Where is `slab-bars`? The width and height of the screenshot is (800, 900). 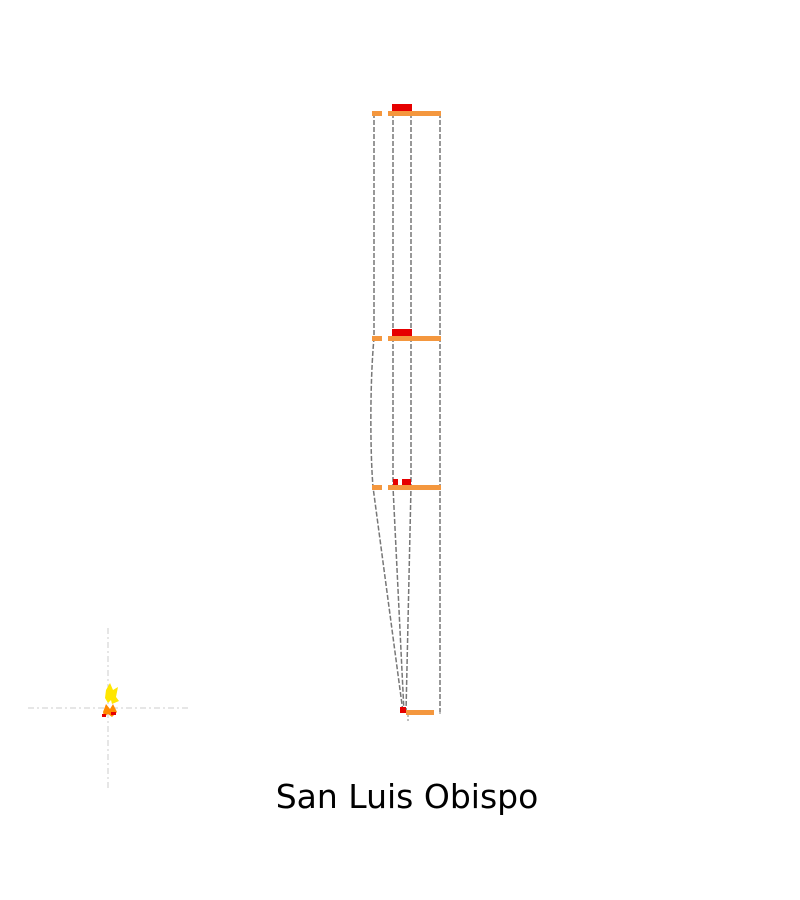 slab-bars is located at coordinates (406, 413).